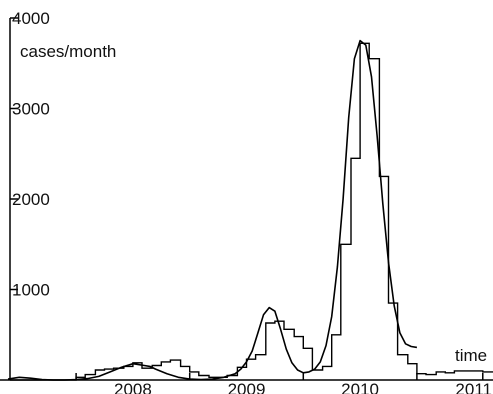 The height and width of the screenshot is (394, 493). I want to click on y-tick-label: 3000, so click(31, 109).